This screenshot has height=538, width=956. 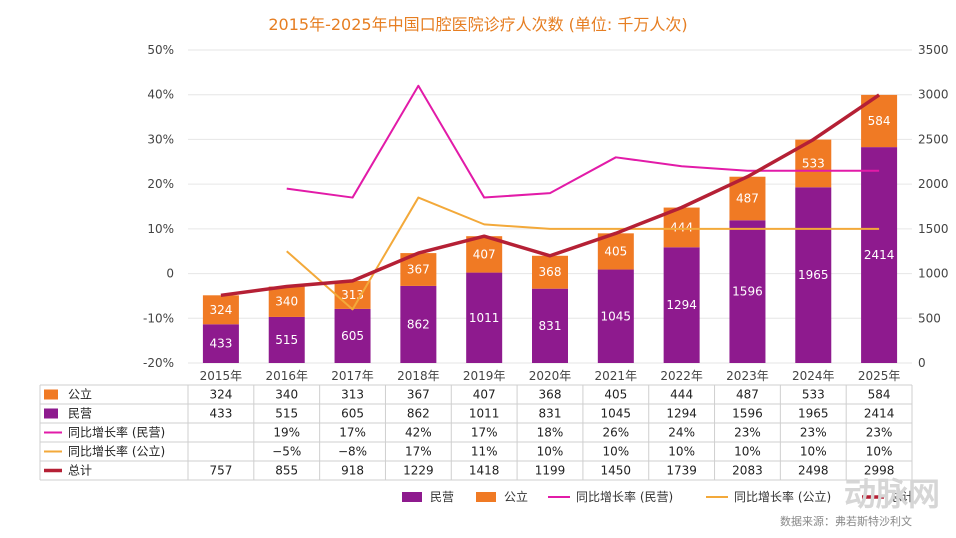 I want to click on table-row-label: 同比增长率 (公立), so click(x=116, y=451).